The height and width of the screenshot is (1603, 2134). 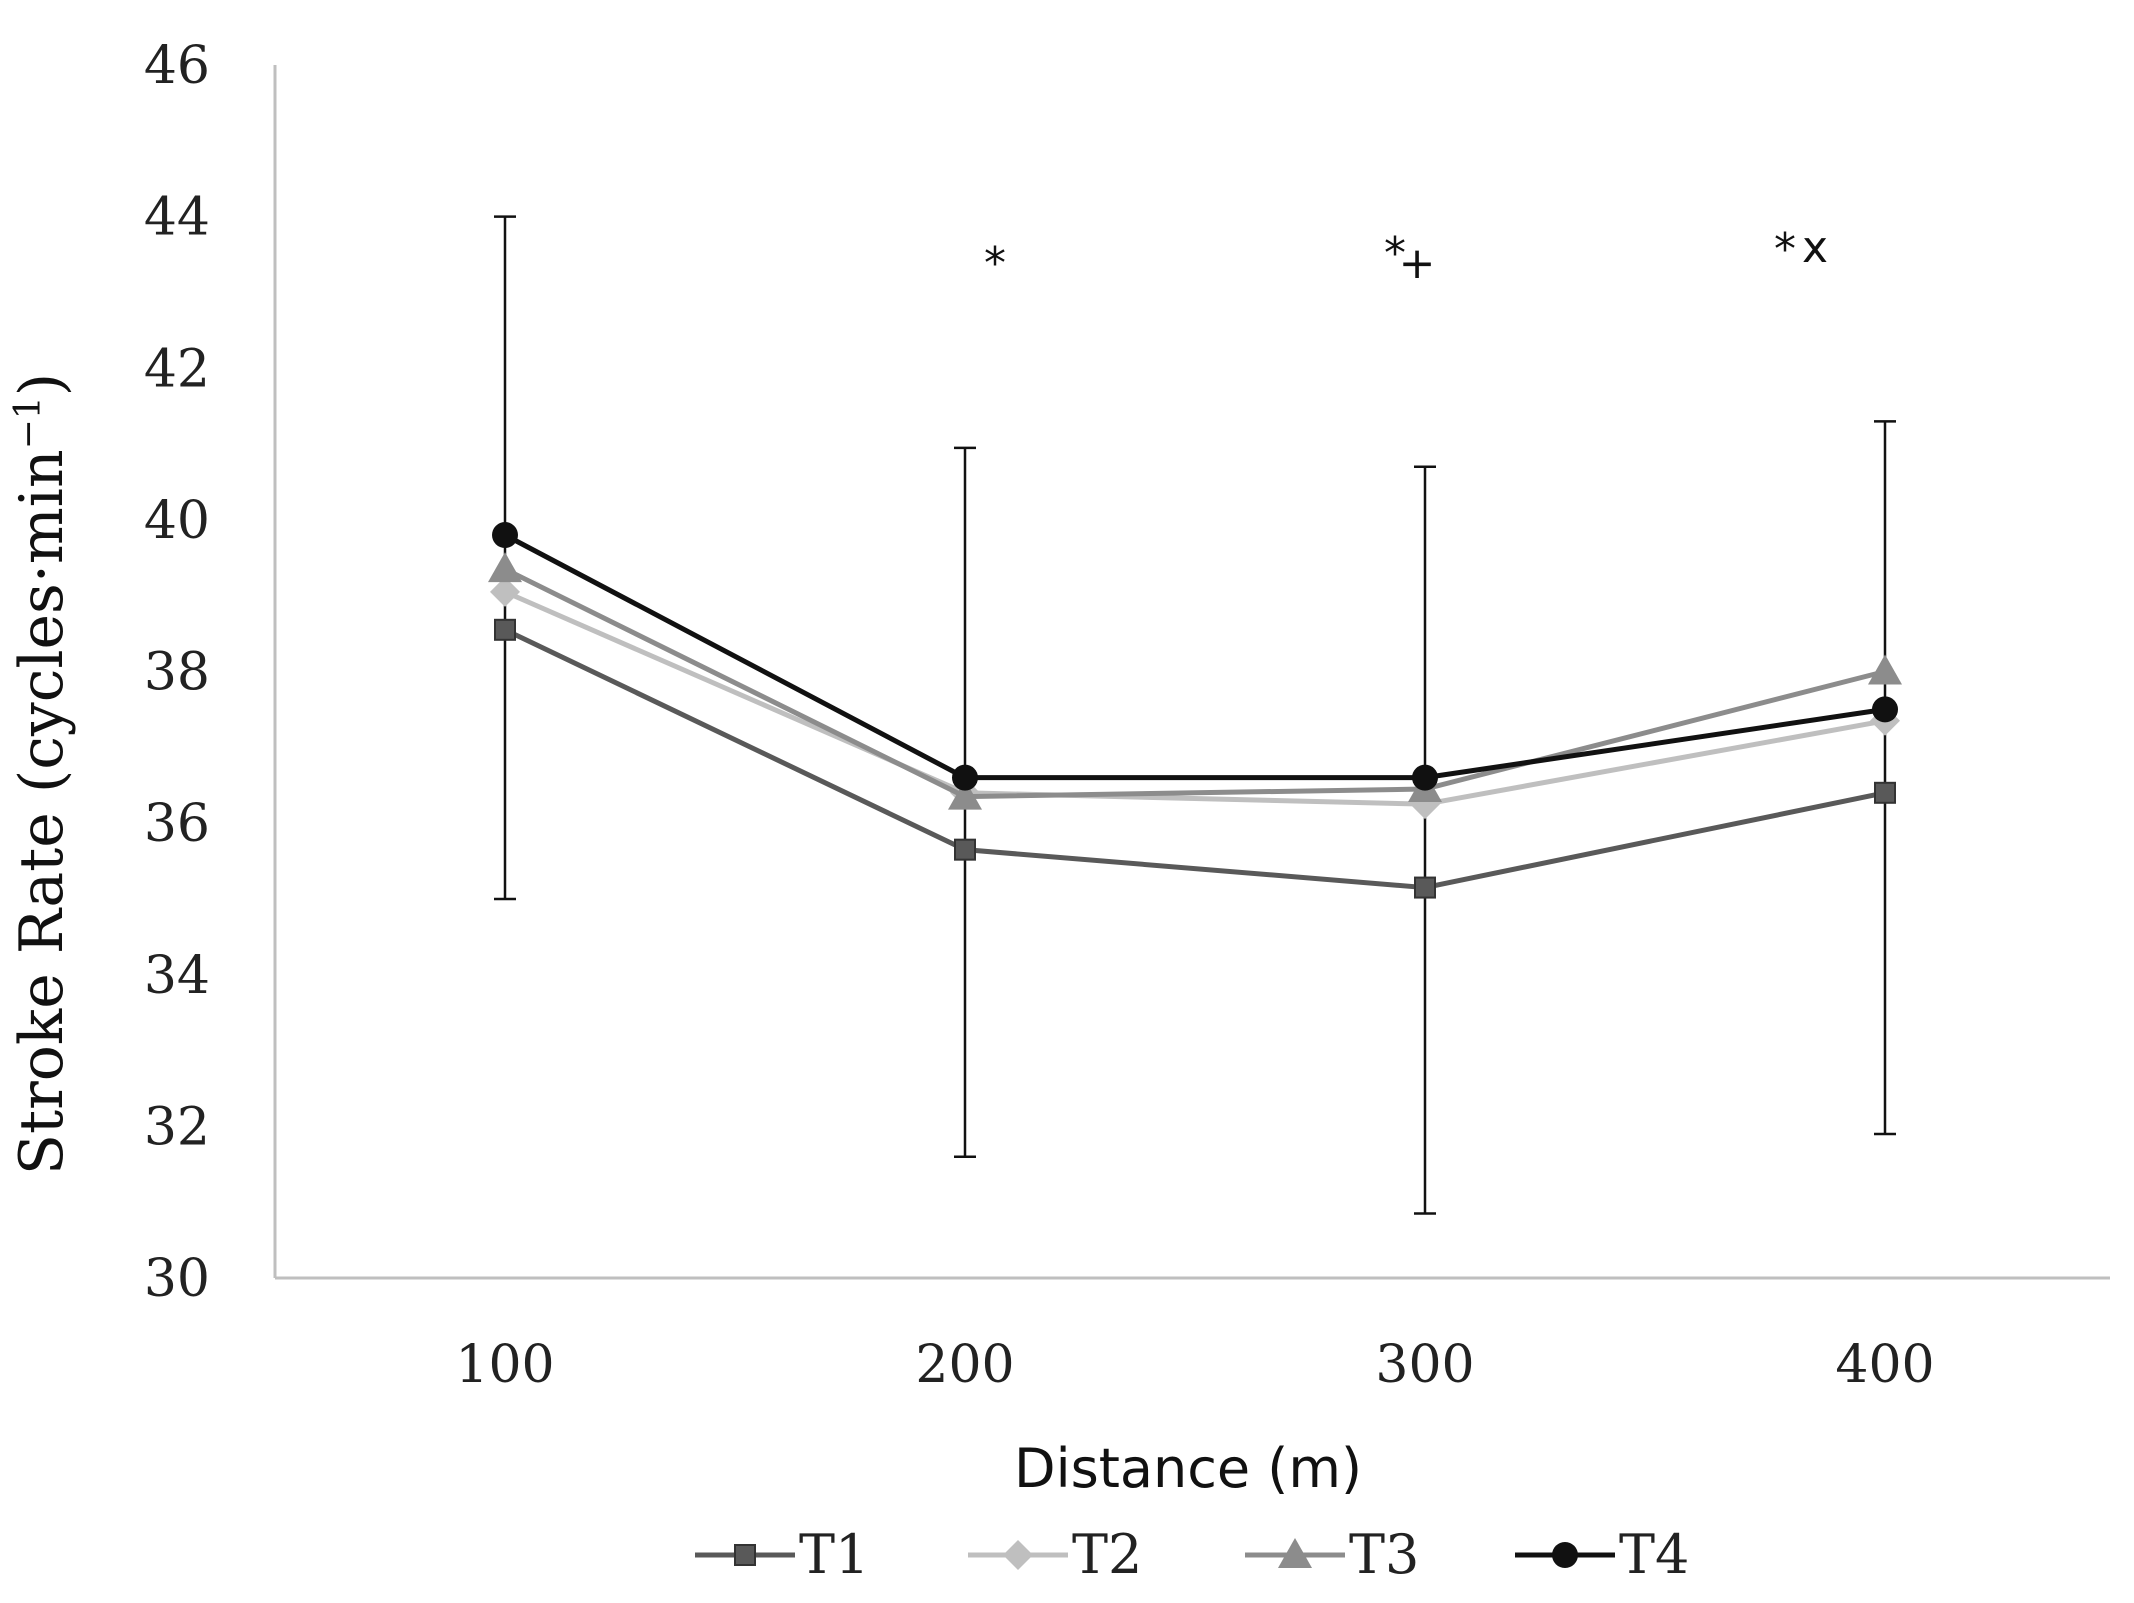 What do you see at coordinates (1384, 1554) in the screenshot?
I see `legend-label: T3` at bounding box center [1384, 1554].